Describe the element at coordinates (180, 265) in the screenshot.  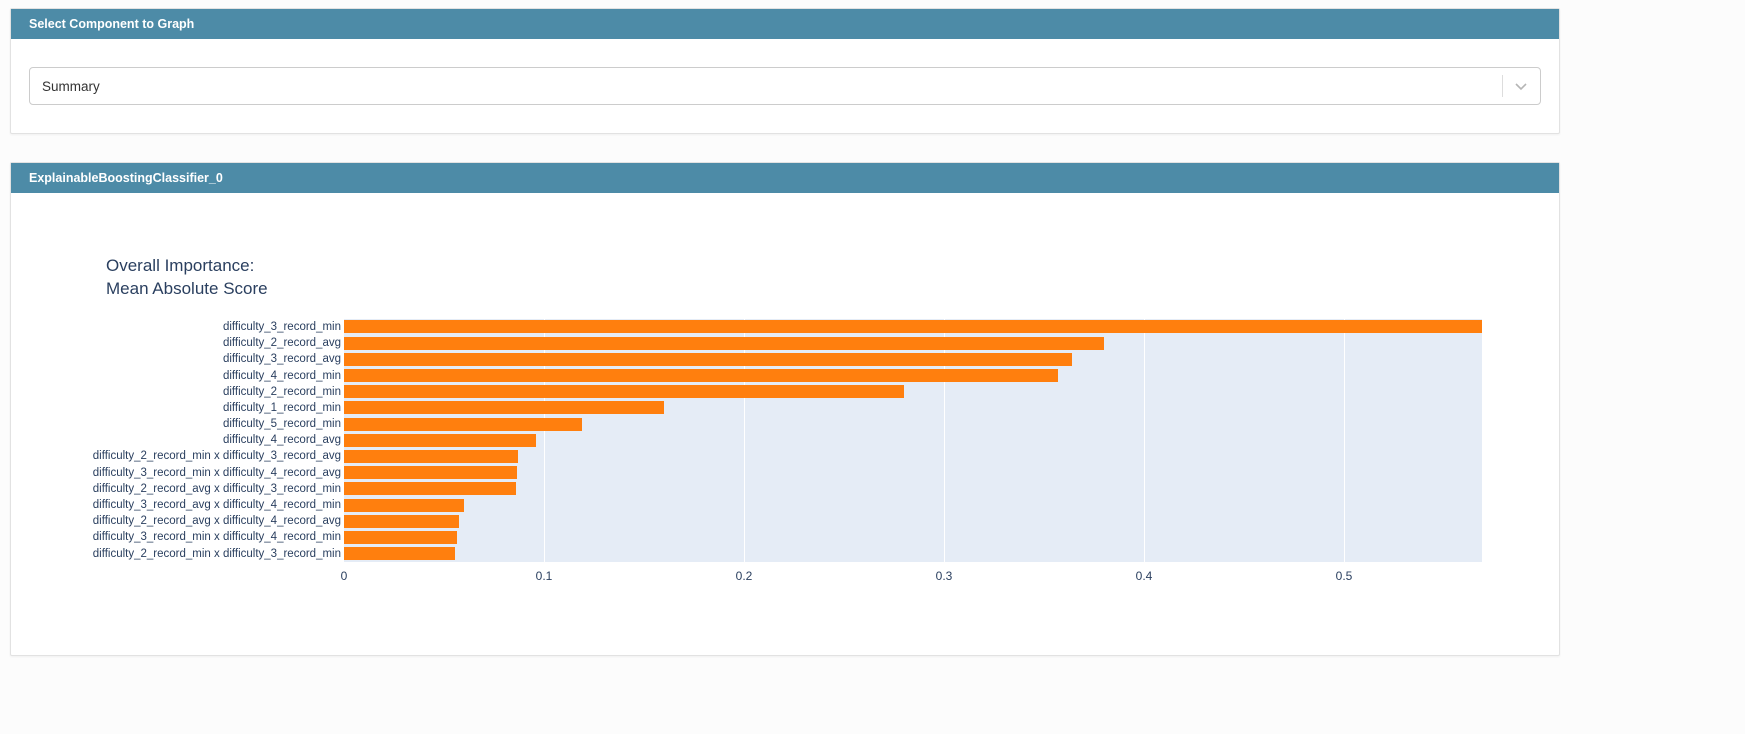
I see `chart-title-line1: Overall Importance:` at that location.